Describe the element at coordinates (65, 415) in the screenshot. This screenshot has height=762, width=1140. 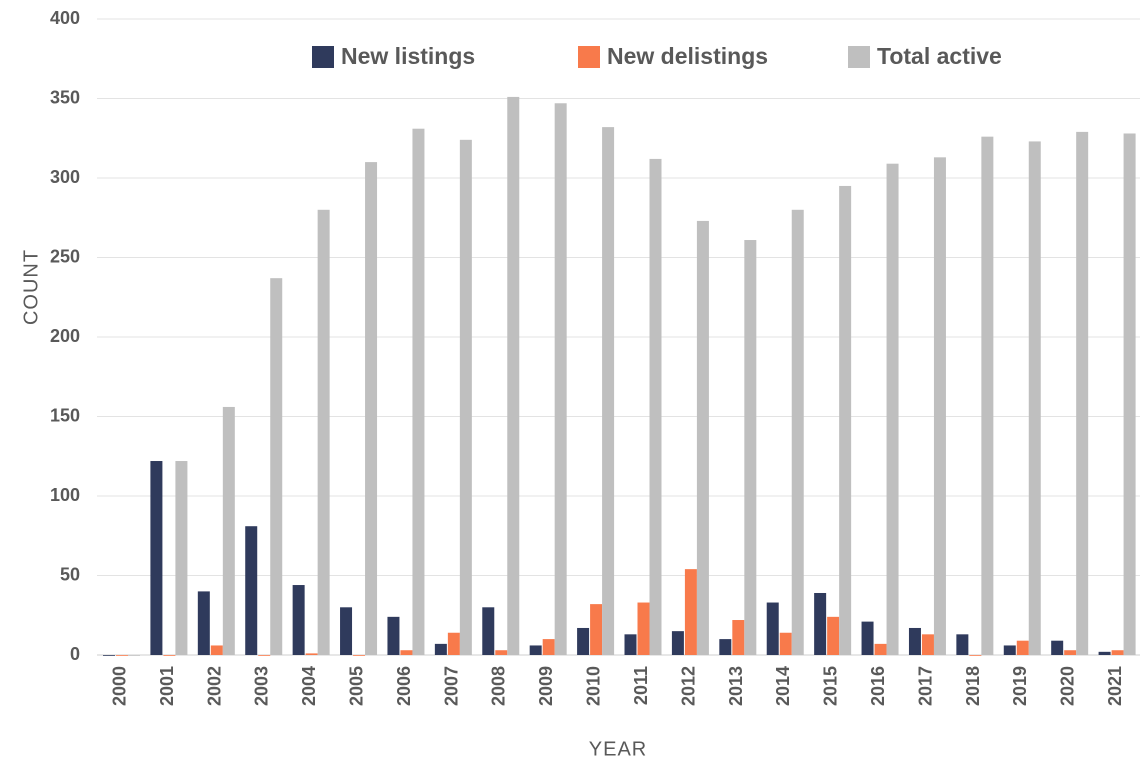
I see `y-tick-label: 150` at that location.